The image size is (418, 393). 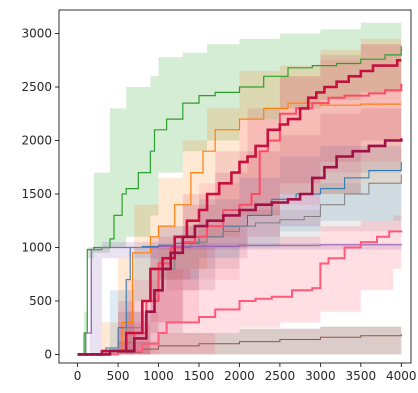 What do you see at coordinates (78, 376) in the screenshot?
I see `x-tick-label: 0` at bounding box center [78, 376].